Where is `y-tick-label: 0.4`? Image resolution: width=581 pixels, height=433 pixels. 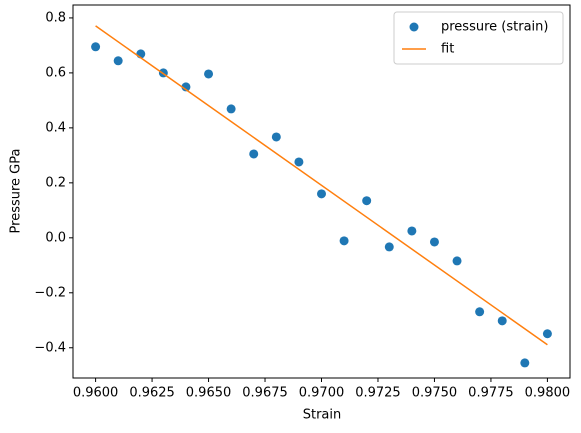
y-tick-label: 0.4 is located at coordinates (55, 127).